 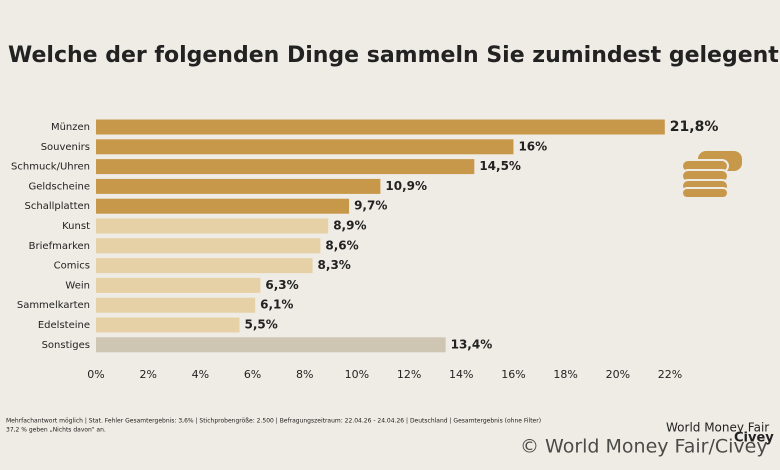 What do you see at coordinates (261, 325) in the screenshot?
I see `data-label: 5,5%` at bounding box center [261, 325].